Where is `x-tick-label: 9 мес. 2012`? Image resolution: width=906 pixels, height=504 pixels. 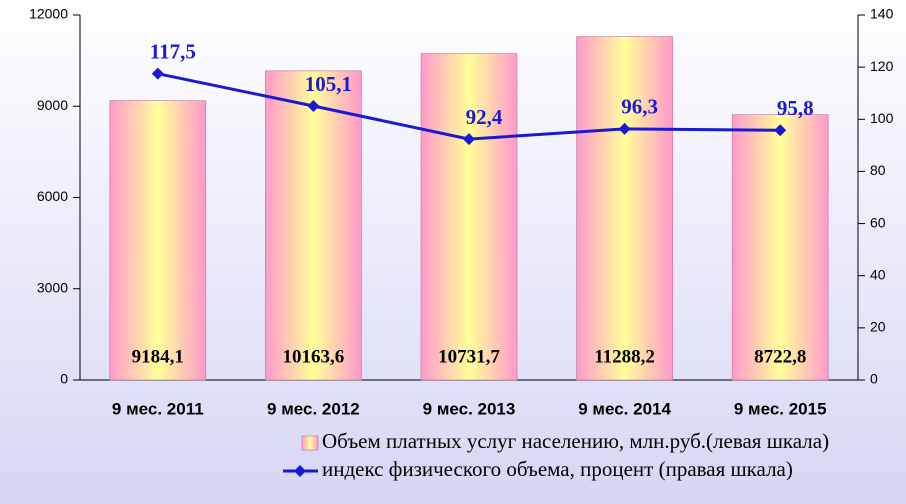
x-tick-label: 9 мес. 2012 is located at coordinates (313, 408).